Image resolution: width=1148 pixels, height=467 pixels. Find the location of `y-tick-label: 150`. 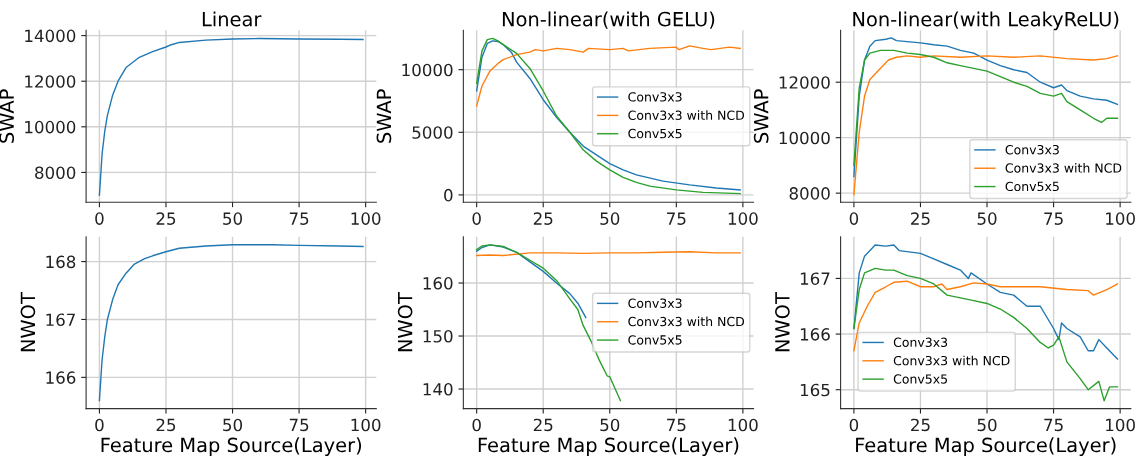

y-tick-label: 150 is located at coordinates (438, 336).